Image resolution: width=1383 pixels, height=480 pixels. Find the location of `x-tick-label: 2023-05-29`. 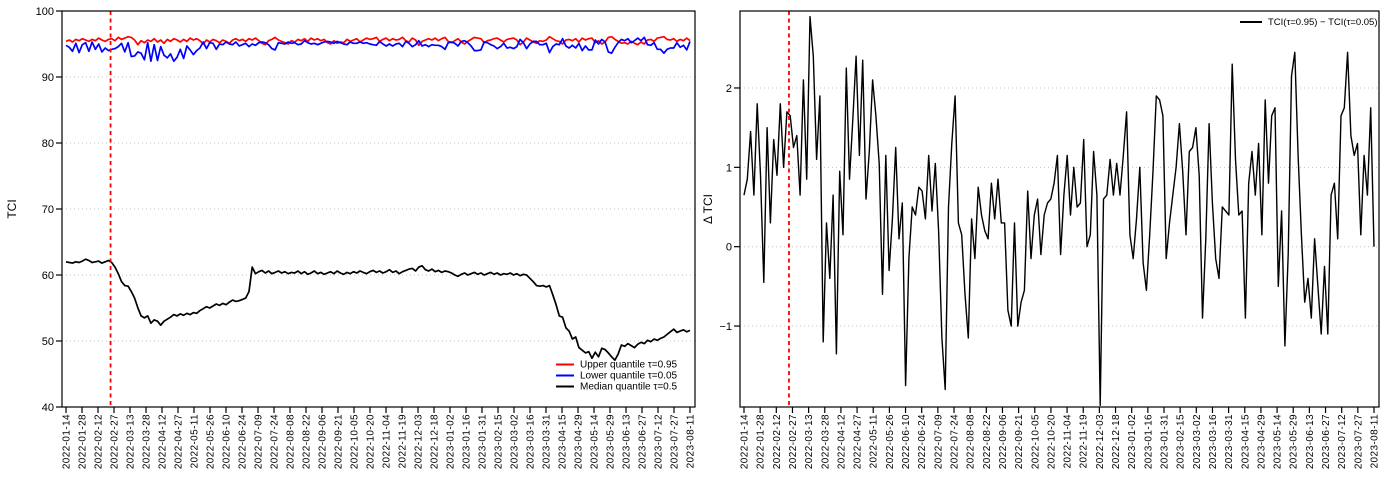

x-tick-label: 2023-05-29 is located at coordinates (611, 441).